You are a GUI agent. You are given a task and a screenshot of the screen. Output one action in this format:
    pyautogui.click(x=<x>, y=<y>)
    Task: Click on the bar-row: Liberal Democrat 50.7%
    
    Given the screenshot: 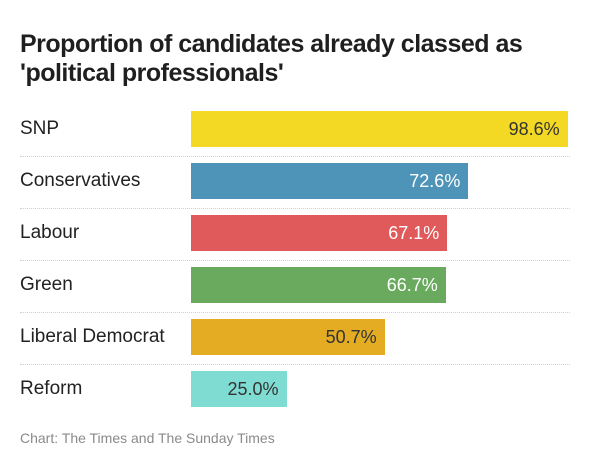 What is the action you would take?
    pyautogui.click(x=295, y=339)
    